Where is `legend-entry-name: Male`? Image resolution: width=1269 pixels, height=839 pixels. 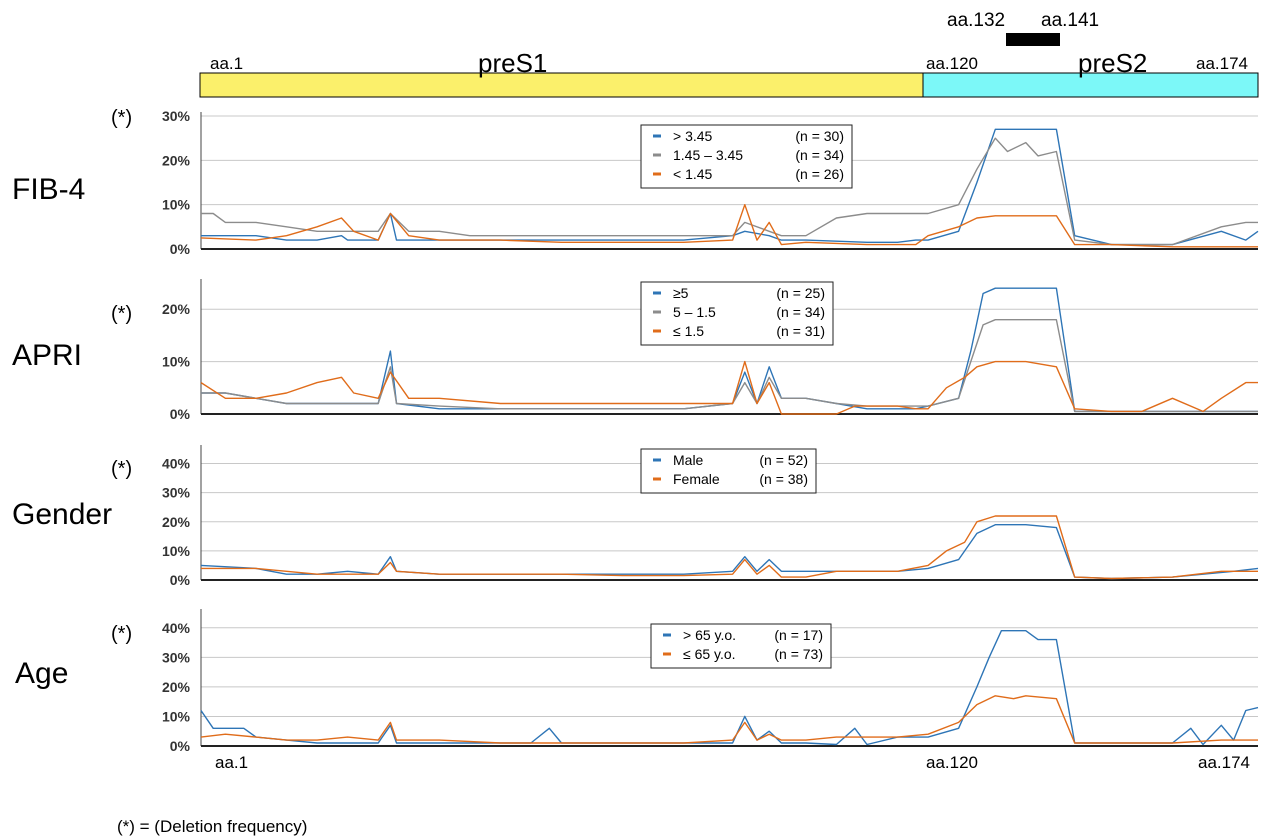 legend-entry-name: Male is located at coordinates (688, 460).